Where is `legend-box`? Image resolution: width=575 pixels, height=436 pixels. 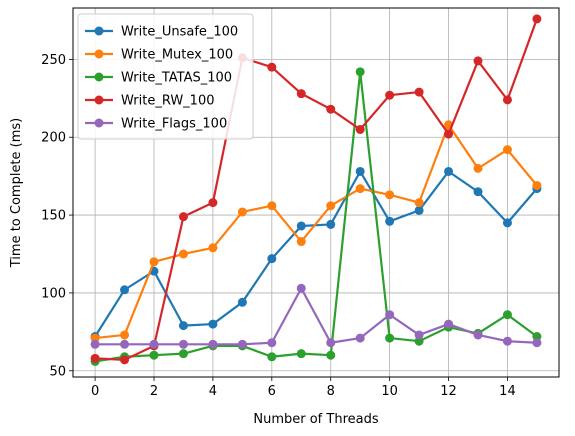 legend-box is located at coordinates (165, 76).